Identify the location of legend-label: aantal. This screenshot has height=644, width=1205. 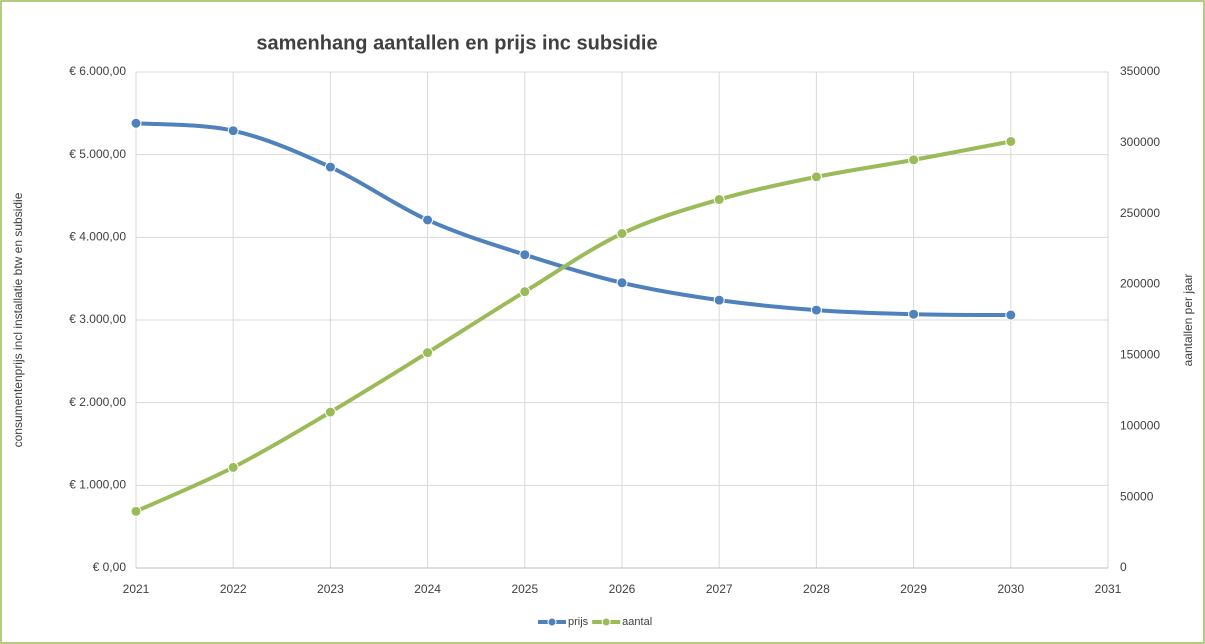
(637, 622).